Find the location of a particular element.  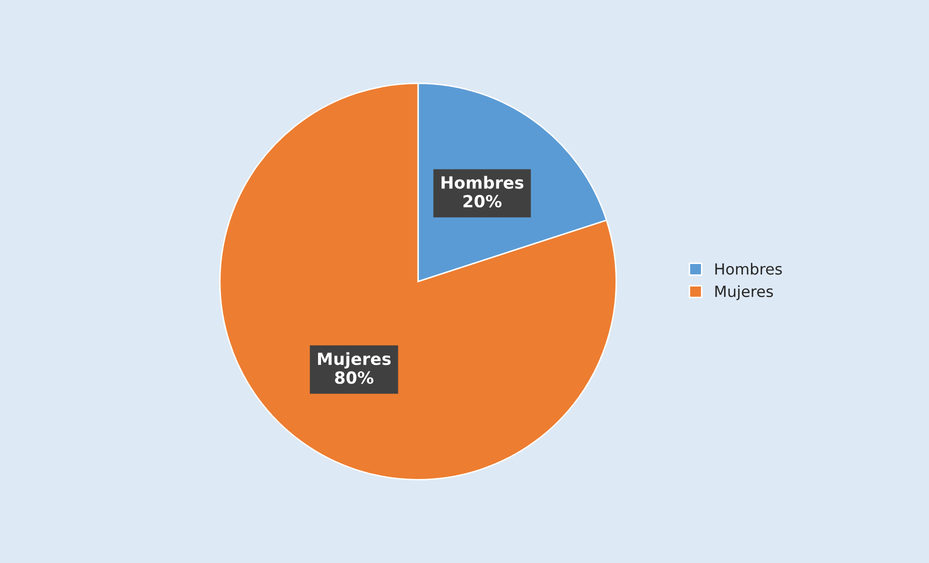

legend-label: Mujeres is located at coordinates (744, 292).